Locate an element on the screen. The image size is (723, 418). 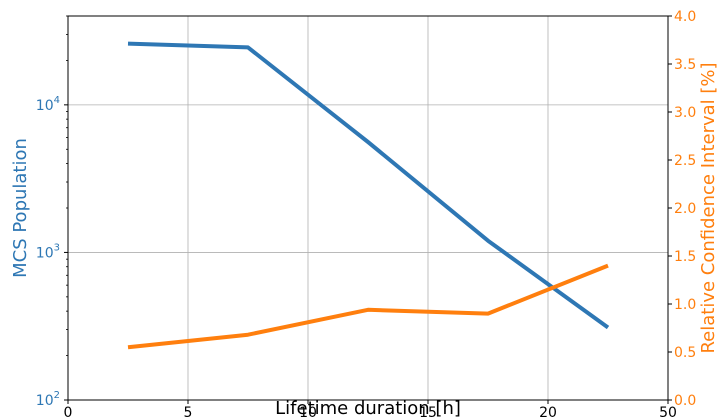
right-y-tick-label: 0.5 is located at coordinates (685, 353).